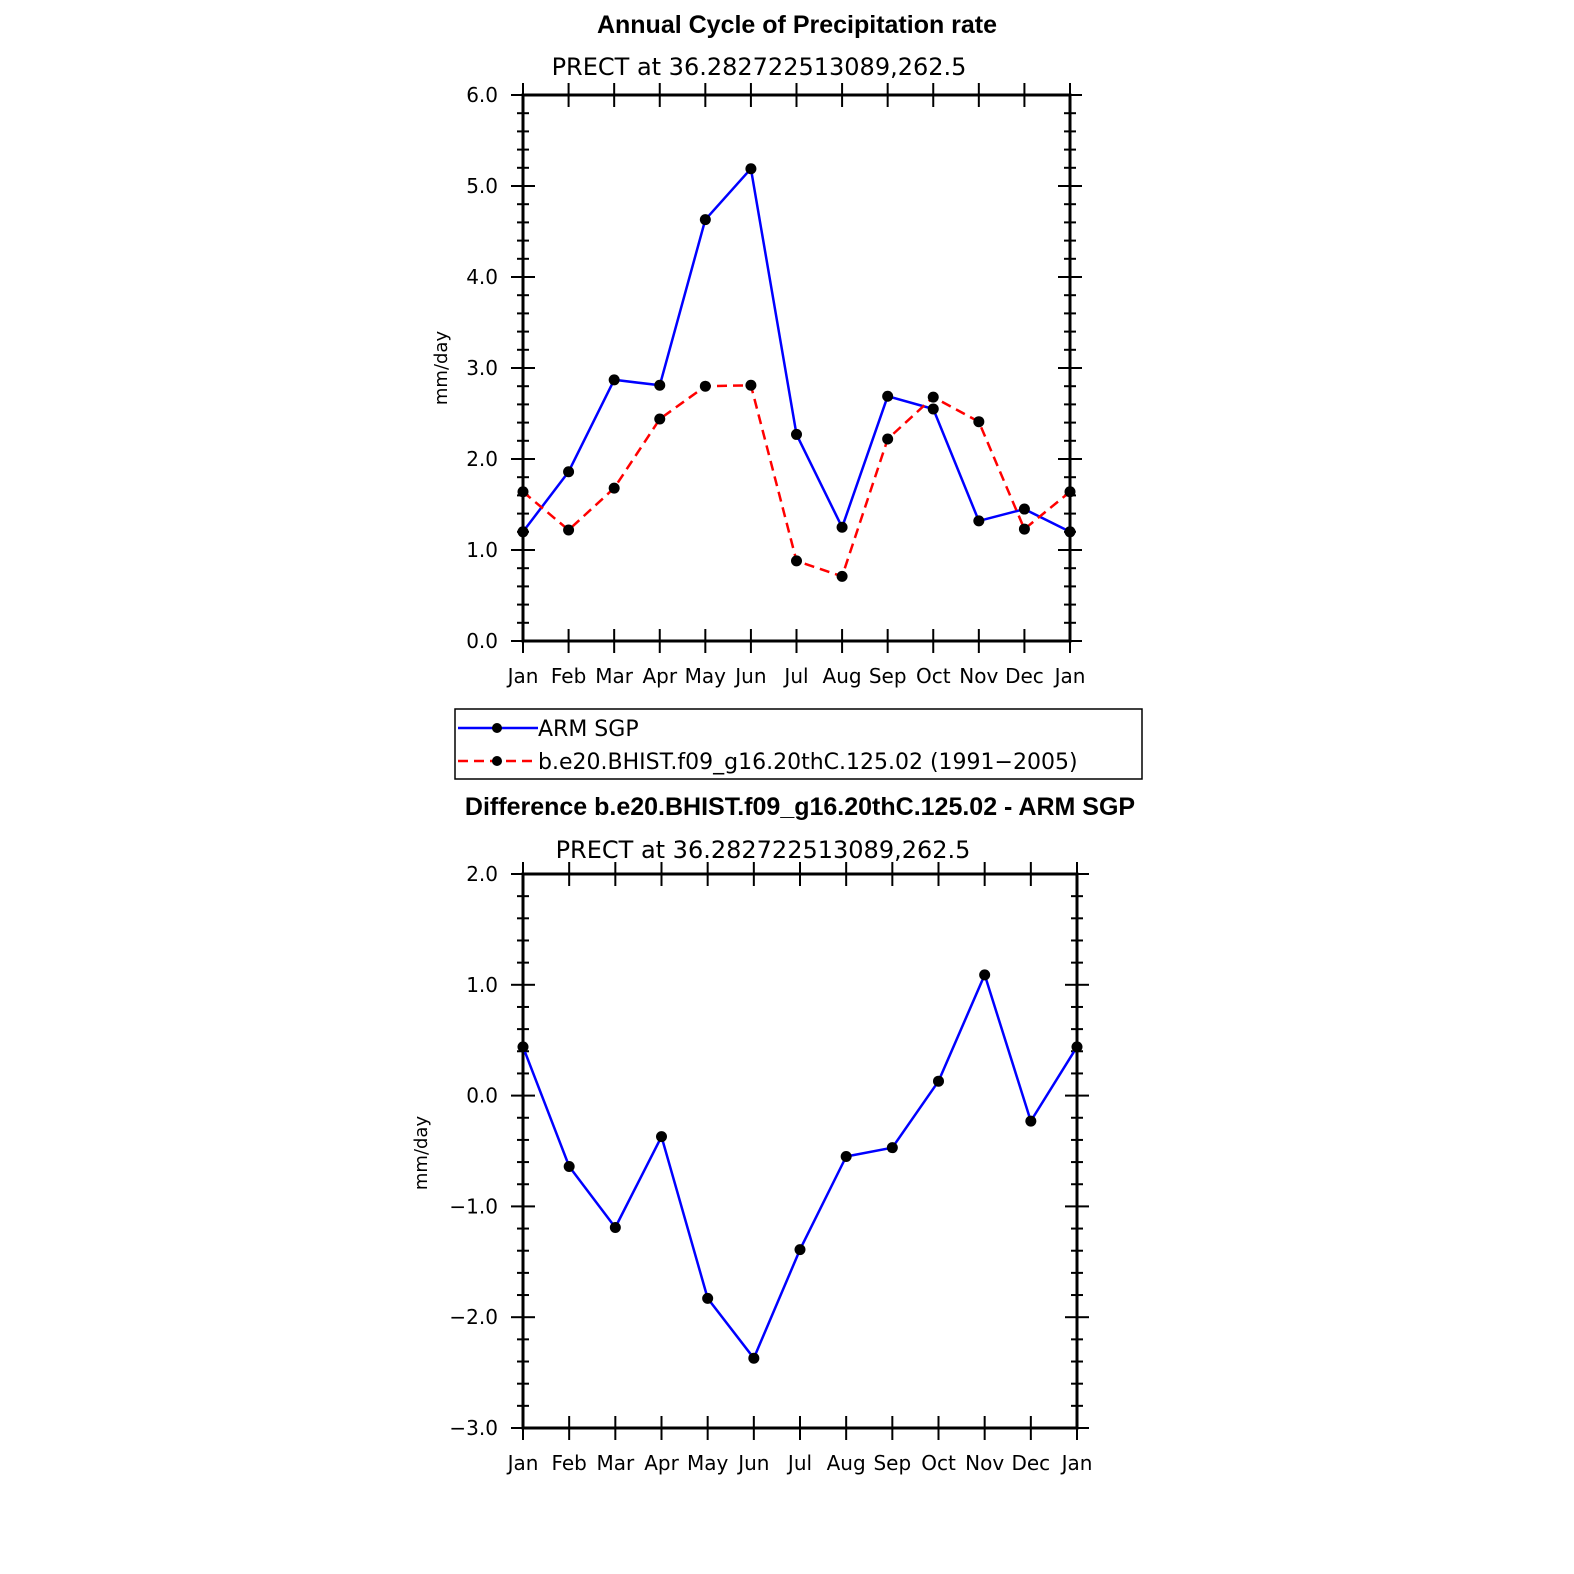 This screenshot has width=1574, height=1574. What do you see at coordinates (473, 1206) in the screenshot?
I see `chart2-ytick-label: −1.0` at bounding box center [473, 1206].